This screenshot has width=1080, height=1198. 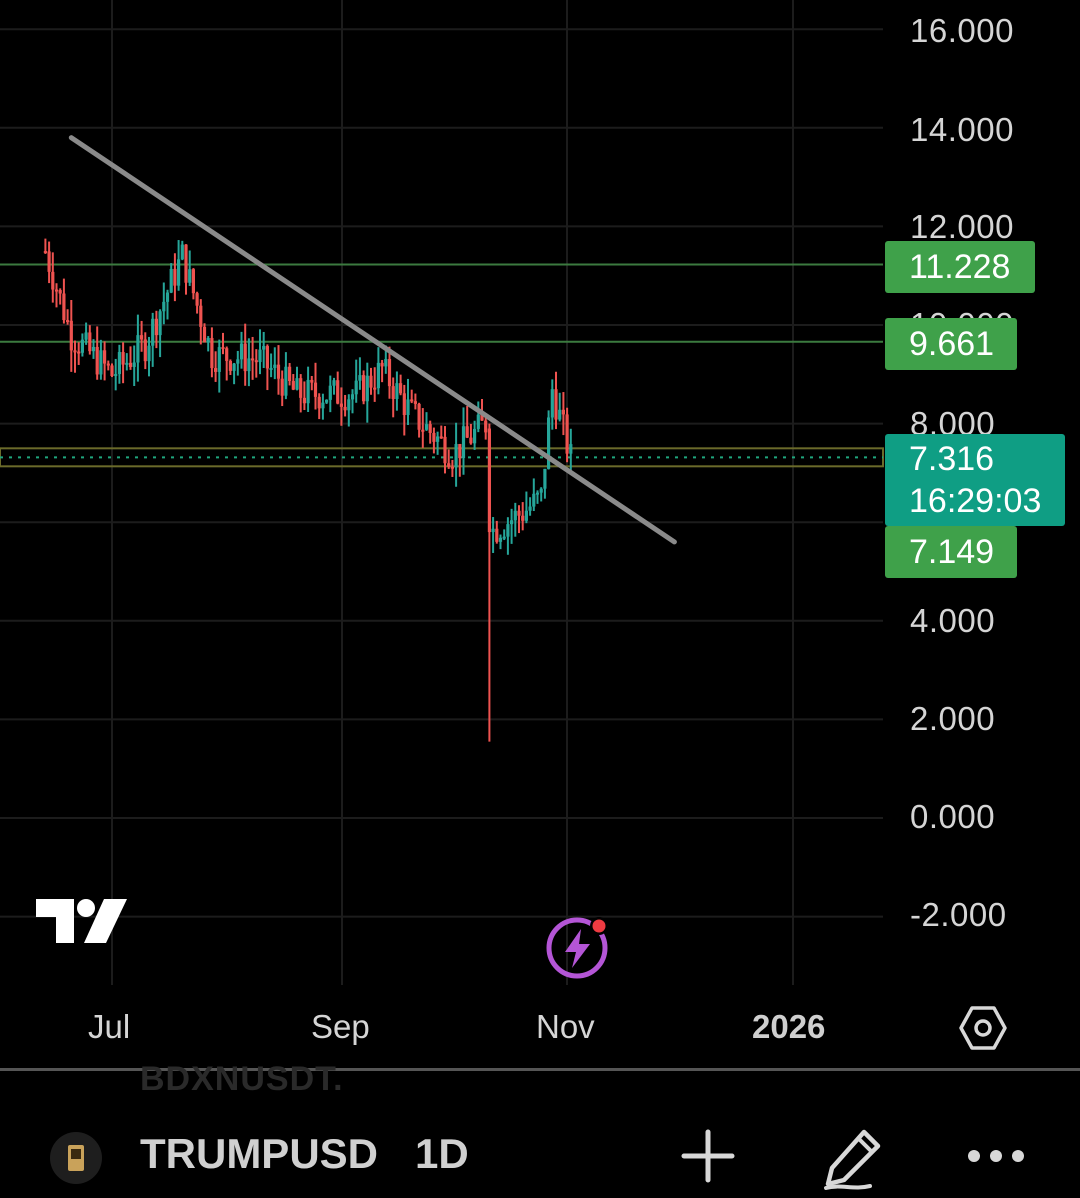 What do you see at coordinates (76, 1158) in the screenshot?
I see `avatar-icon` at bounding box center [76, 1158].